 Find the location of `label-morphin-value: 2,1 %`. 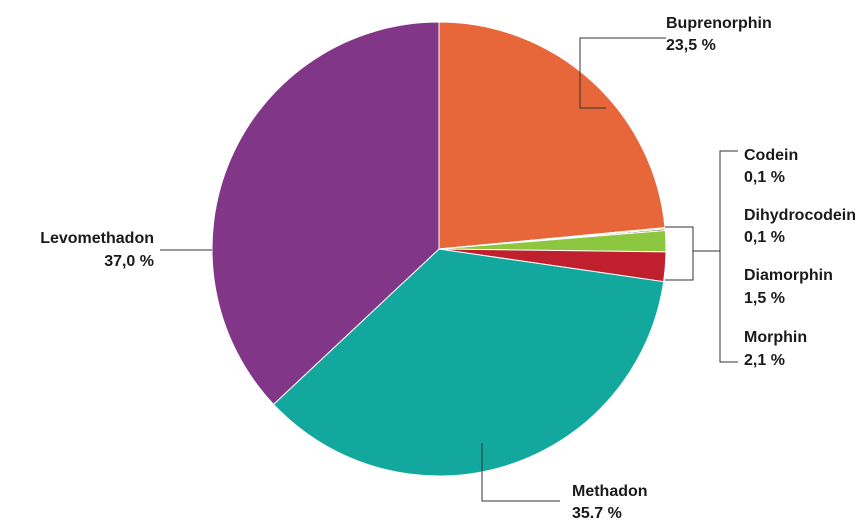

label-morphin-value: 2,1 % is located at coordinates (764, 360).